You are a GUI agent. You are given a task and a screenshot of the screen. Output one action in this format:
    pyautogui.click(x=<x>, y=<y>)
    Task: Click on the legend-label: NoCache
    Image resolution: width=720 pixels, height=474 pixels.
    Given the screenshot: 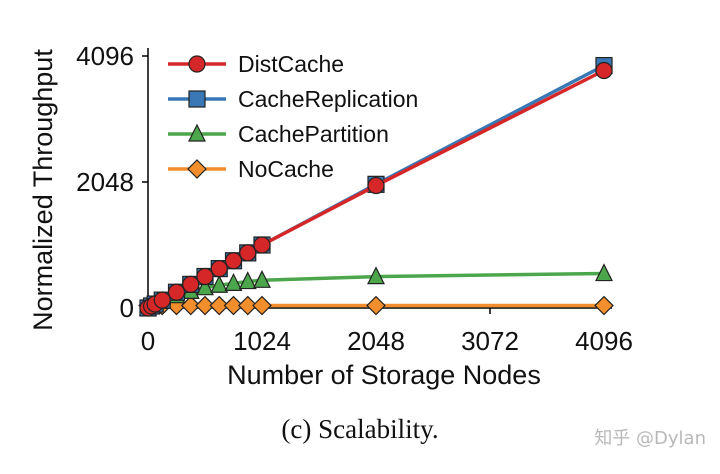 What is the action you would take?
    pyautogui.click(x=286, y=169)
    